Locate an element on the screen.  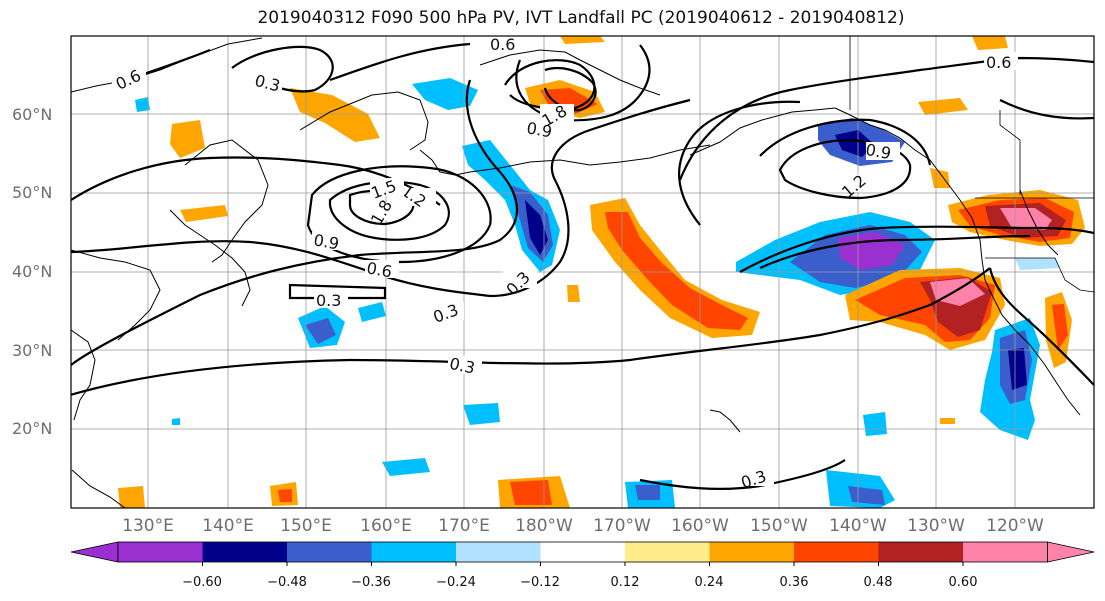
colorbar-frame is located at coordinates (582, 552).